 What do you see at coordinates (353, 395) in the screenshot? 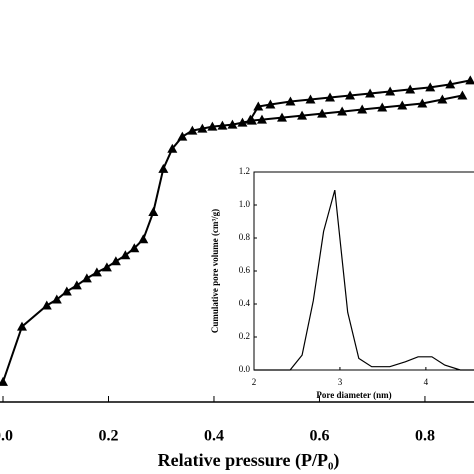
I see `x-axis-label: Pore diameter (nm)` at bounding box center [353, 395].